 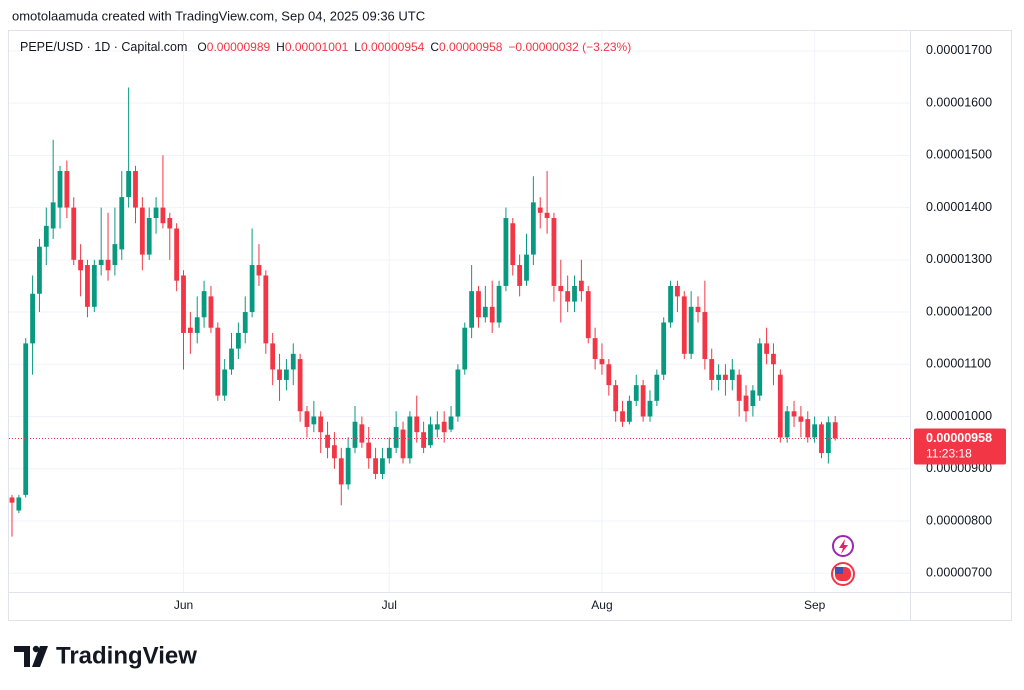 What do you see at coordinates (393, 47) in the screenshot?
I see `legend-value: 0.00000954` at bounding box center [393, 47].